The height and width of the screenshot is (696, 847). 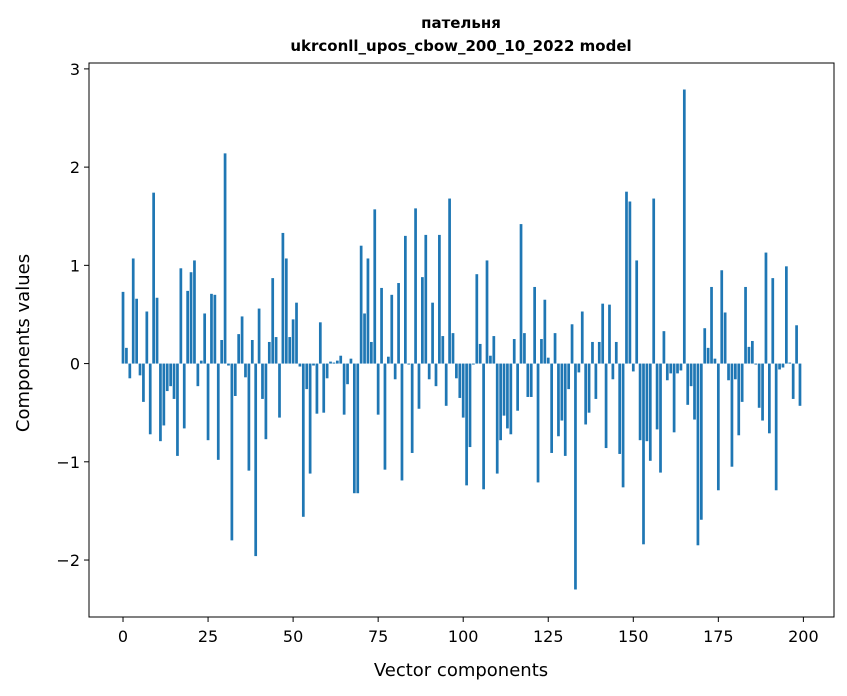 I want to click on x-tick-label: 125, so click(x=548, y=636).